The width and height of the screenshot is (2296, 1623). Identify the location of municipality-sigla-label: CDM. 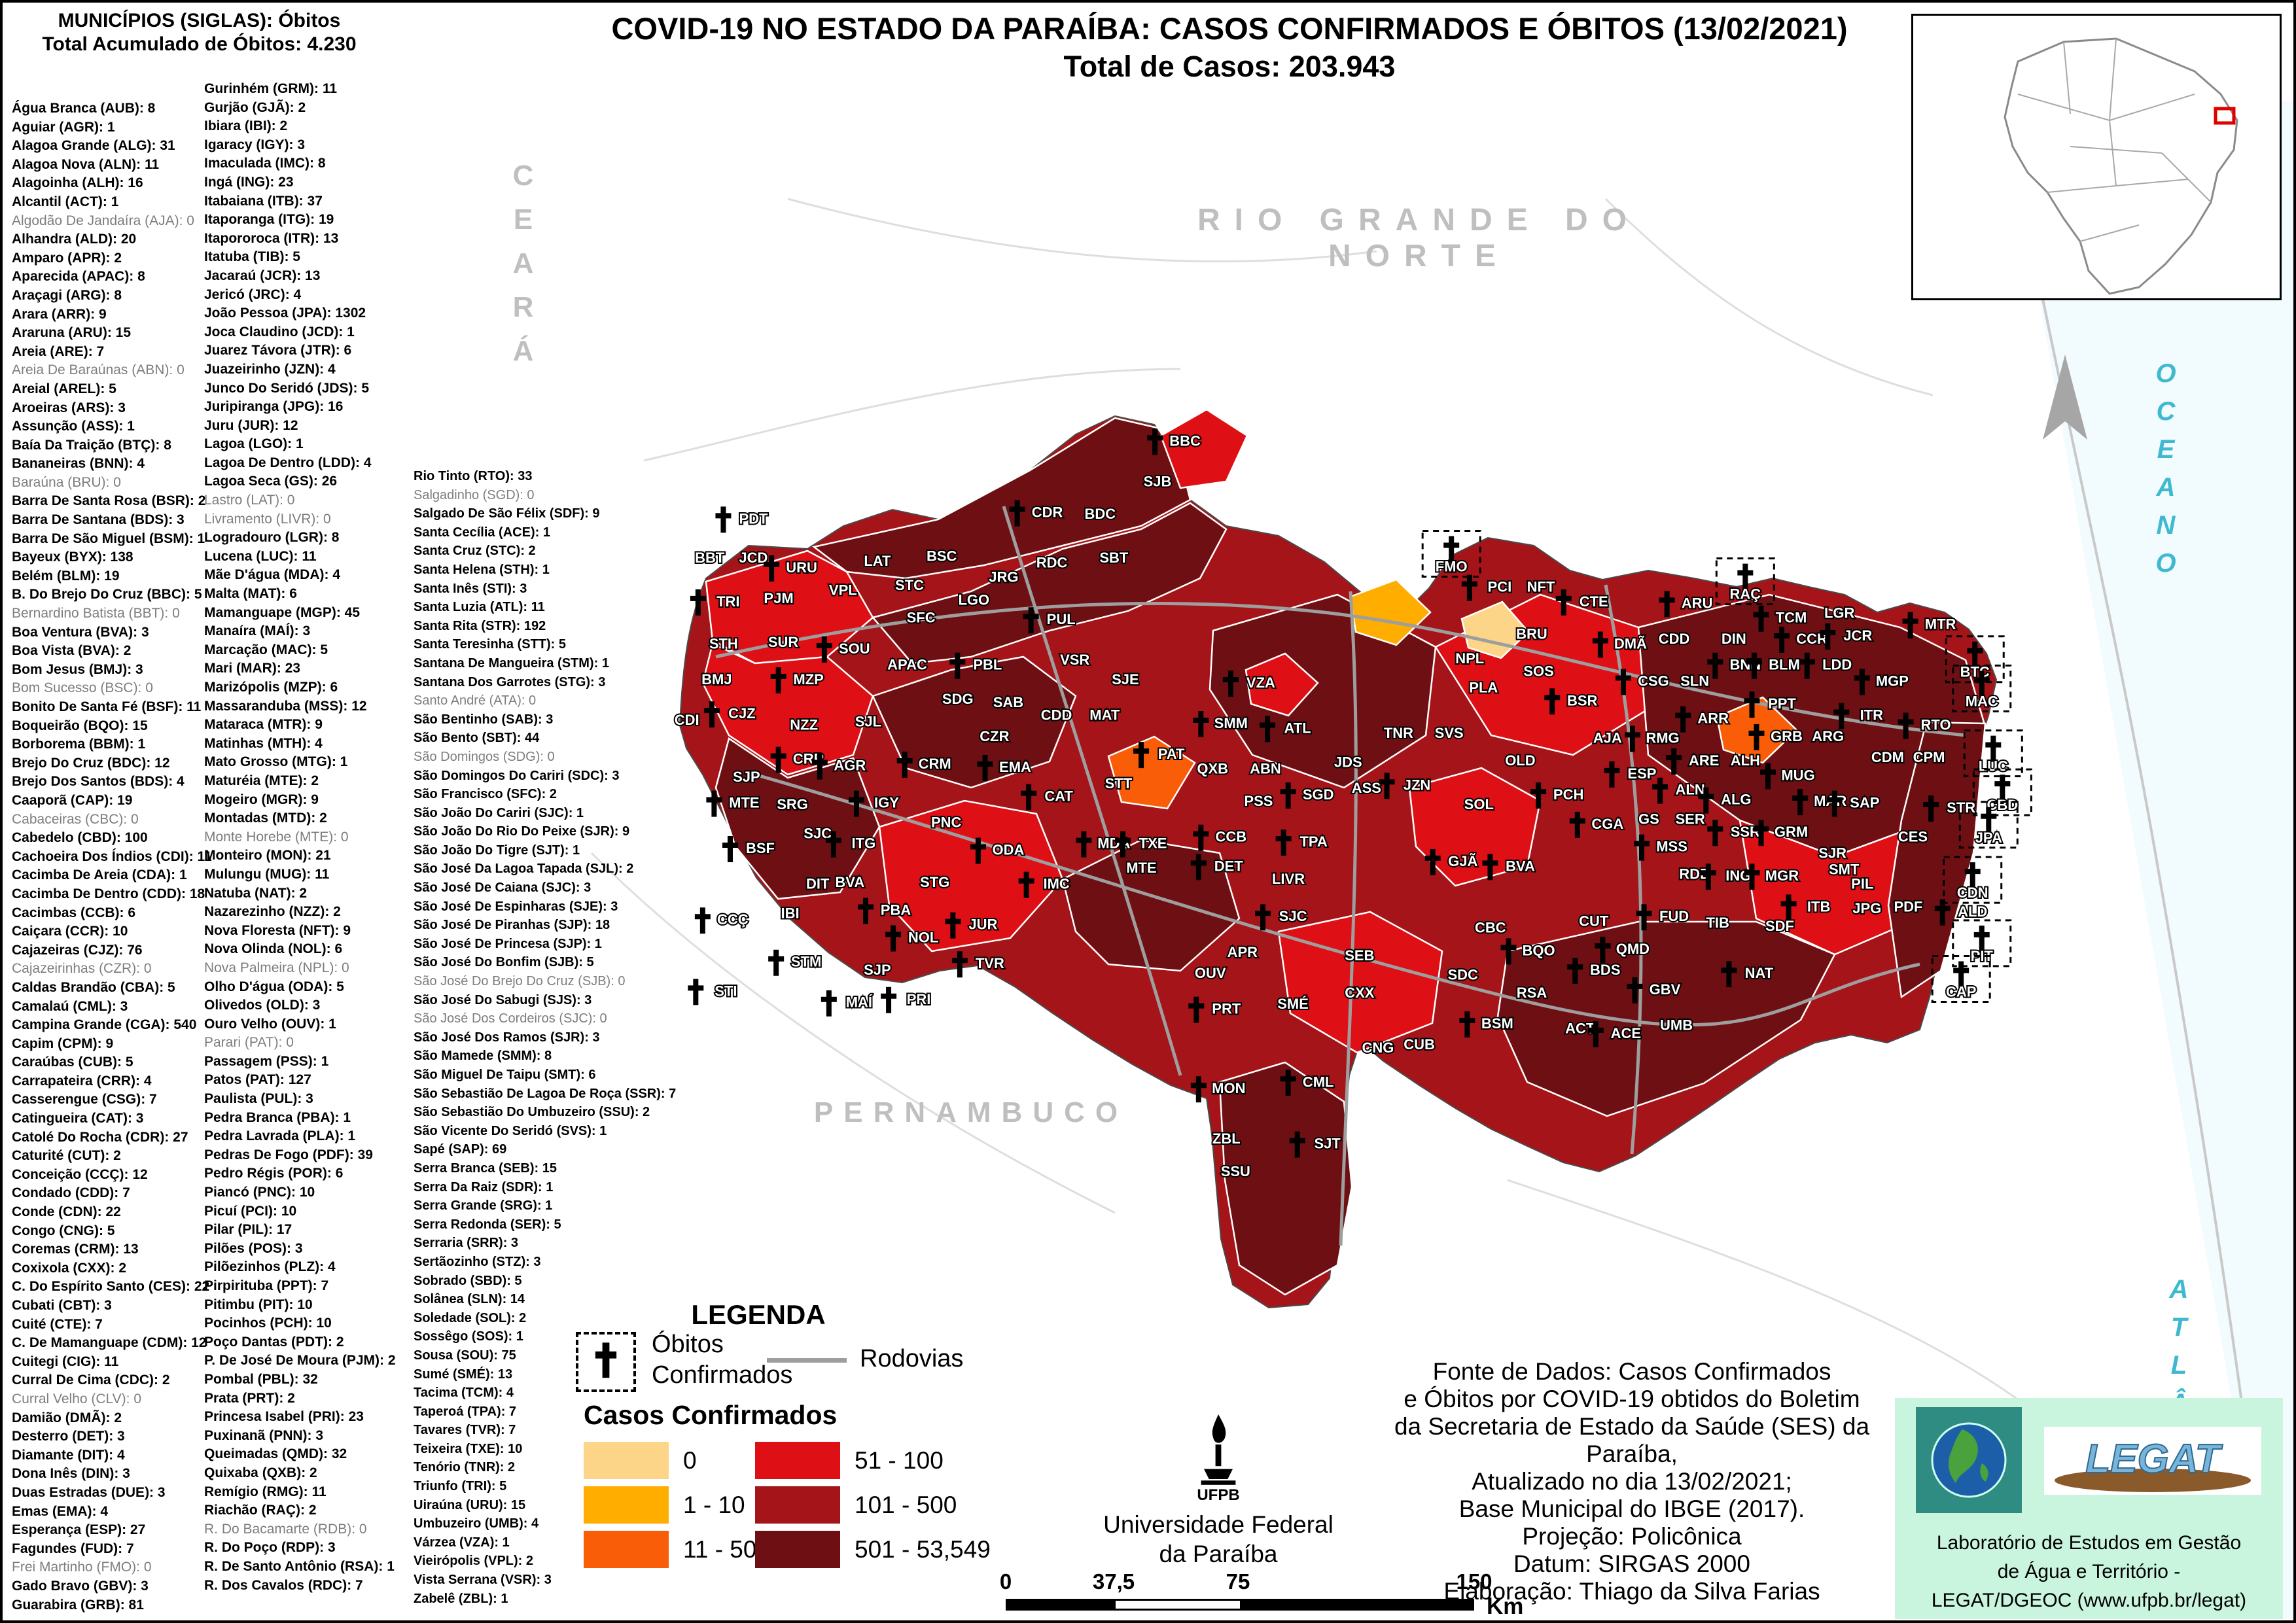
(1887, 757).